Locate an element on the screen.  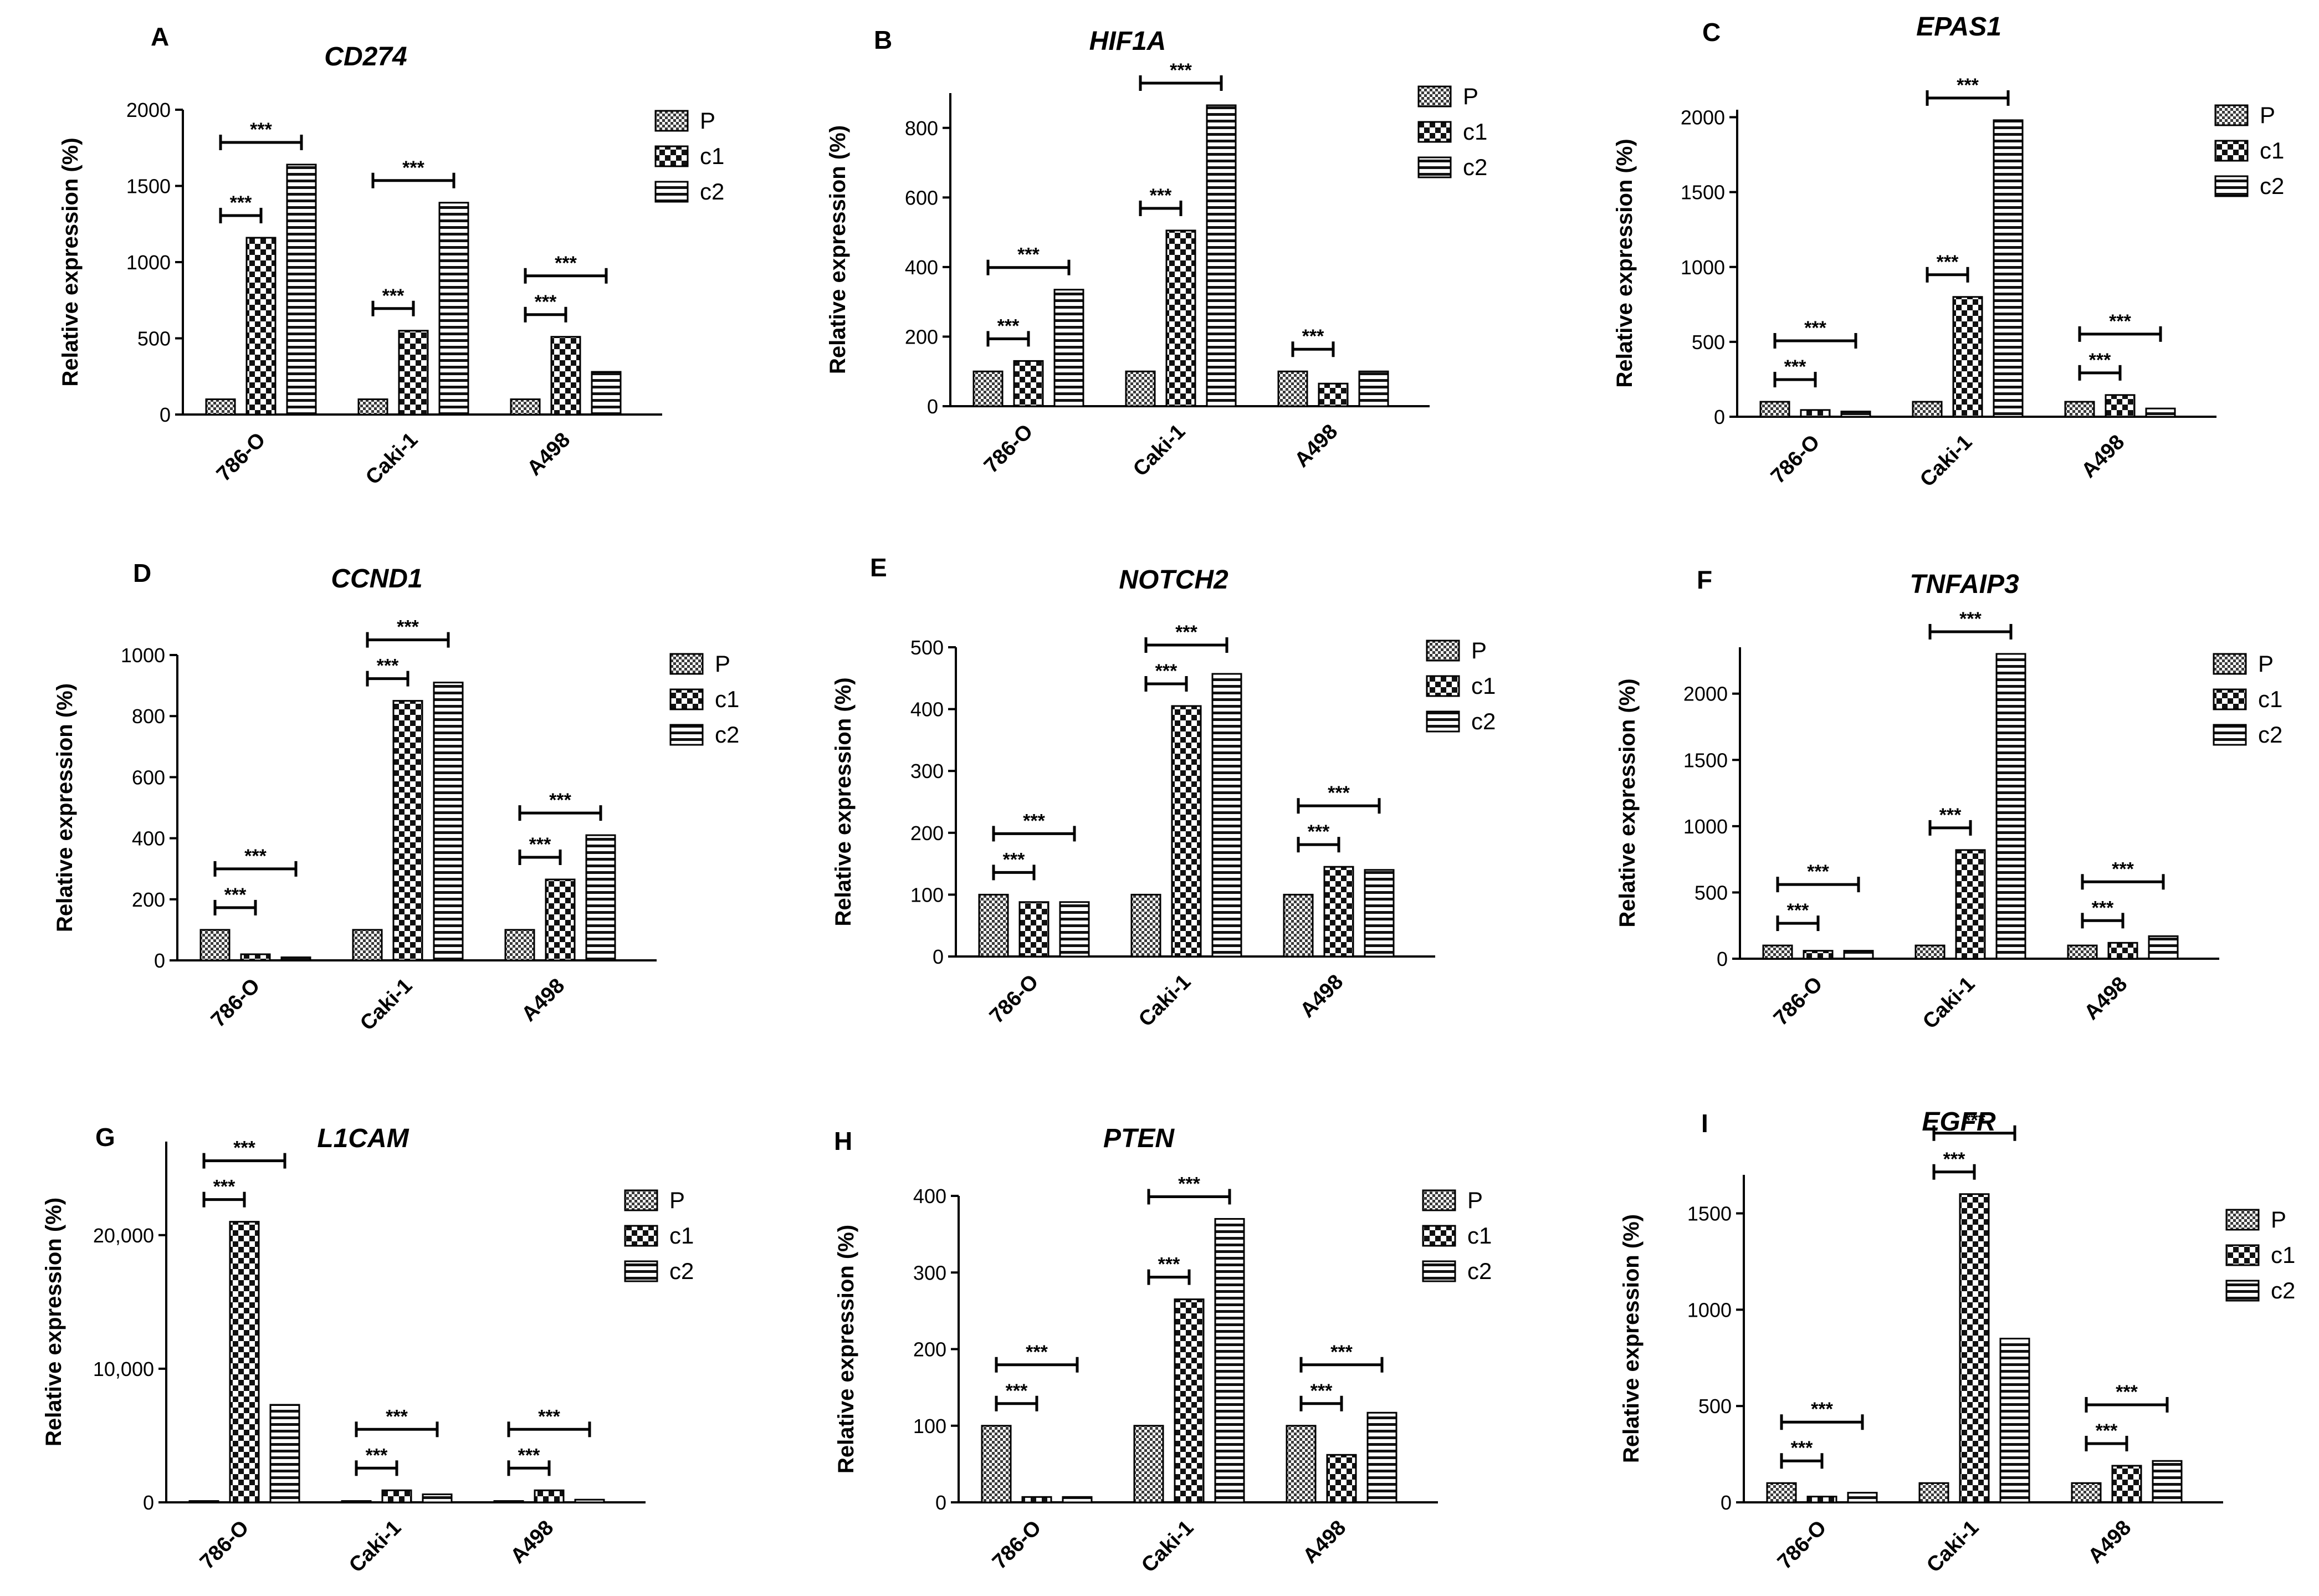
legend-label: c1 is located at coordinates (727, 699).